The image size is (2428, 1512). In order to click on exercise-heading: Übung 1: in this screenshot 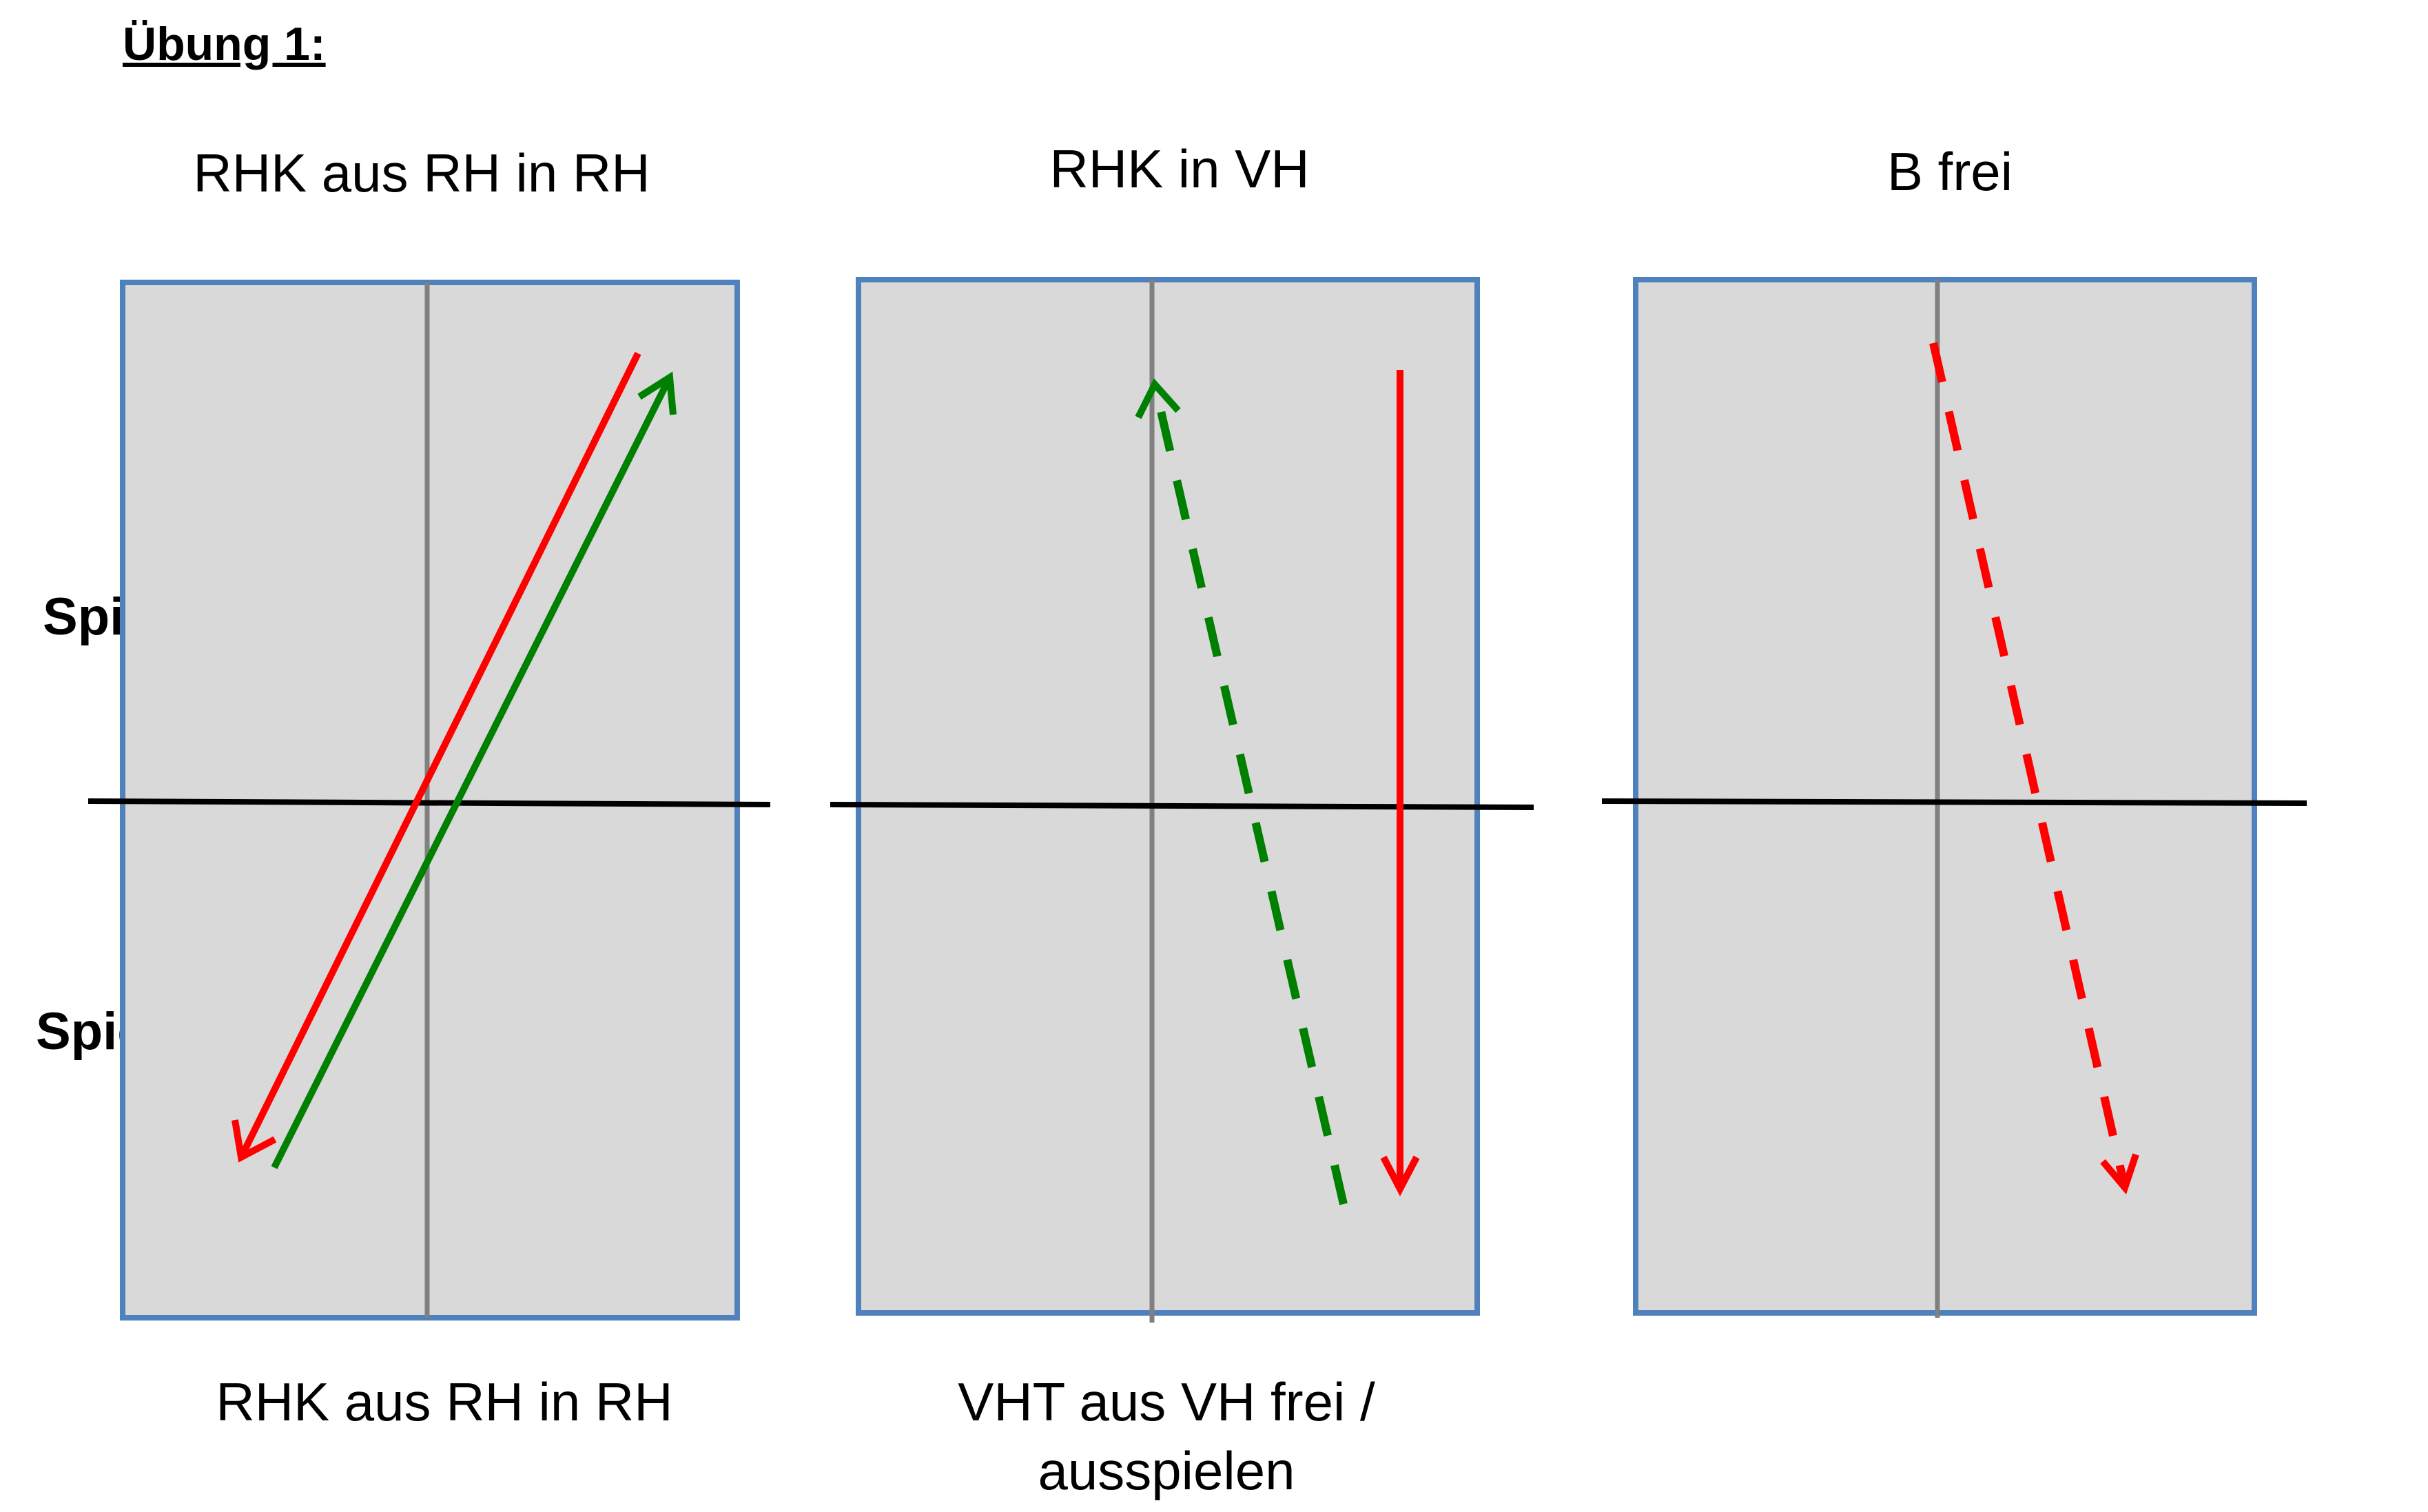, I will do `click(224, 44)`.